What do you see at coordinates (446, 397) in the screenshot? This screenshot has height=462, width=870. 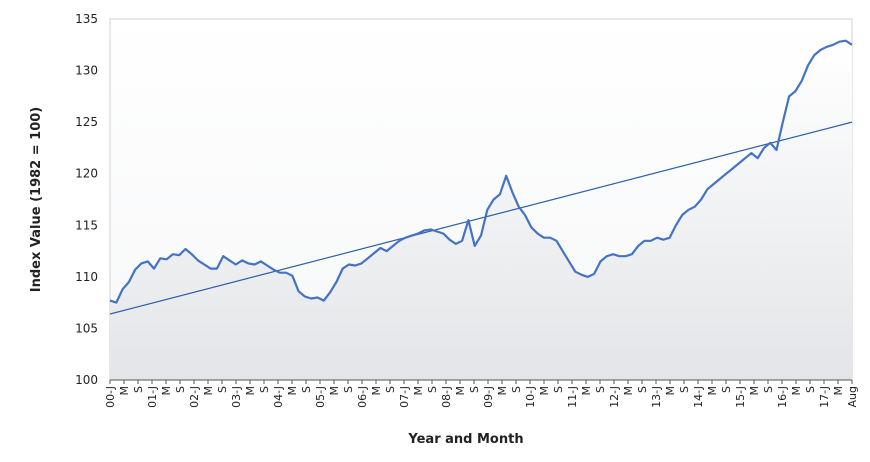 I see `x-tick-label: 08-J` at bounding box center [446, 397].